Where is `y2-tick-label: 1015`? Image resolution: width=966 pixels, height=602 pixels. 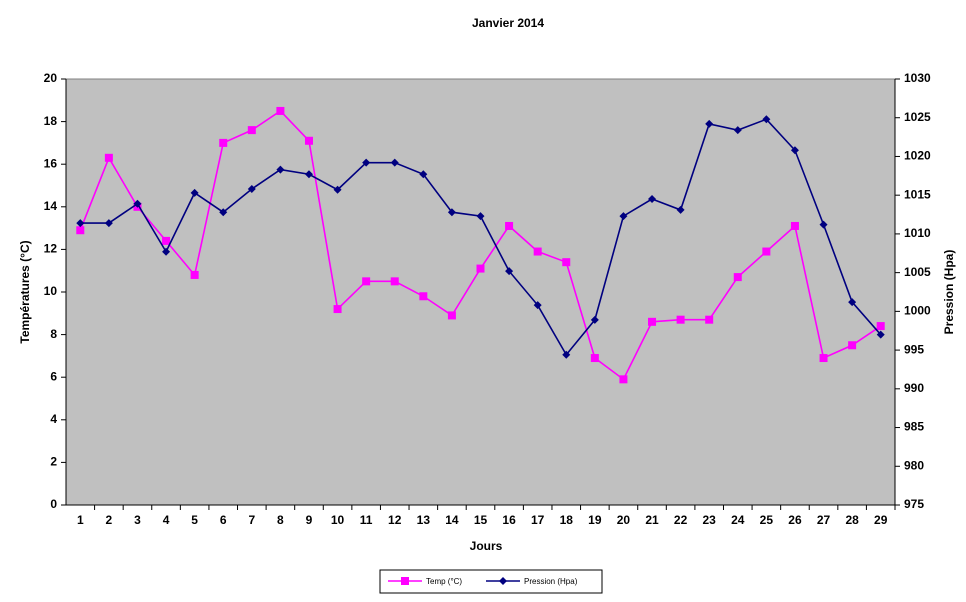 y2-tick-label: 1015 is located at coordinates (917, 194).